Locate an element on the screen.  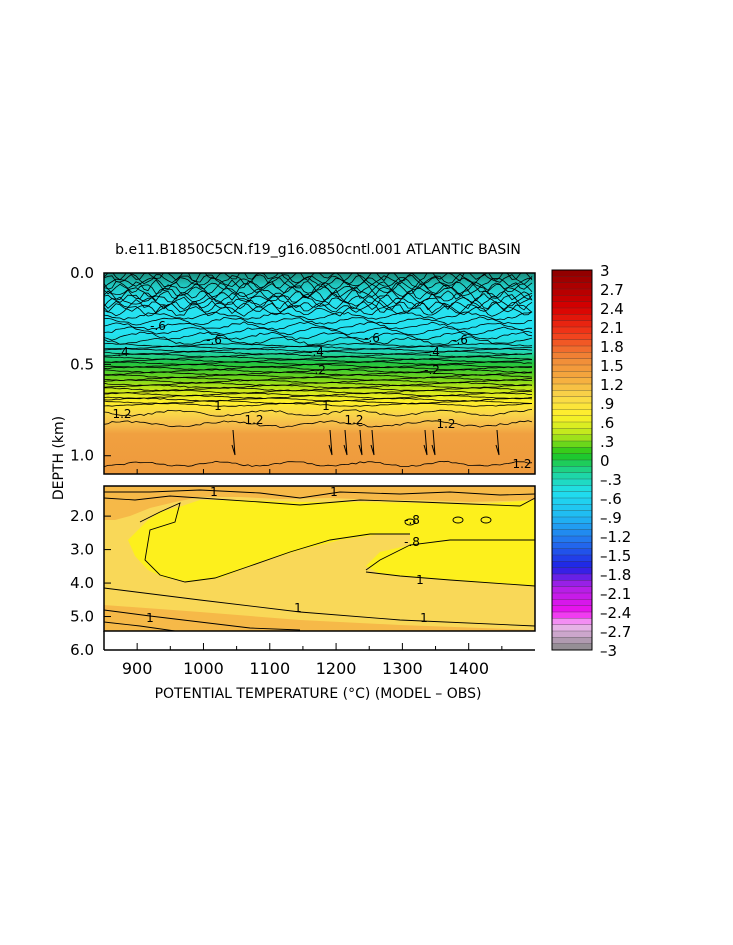
lower-deep-warm is located at coordinates (319, 618).